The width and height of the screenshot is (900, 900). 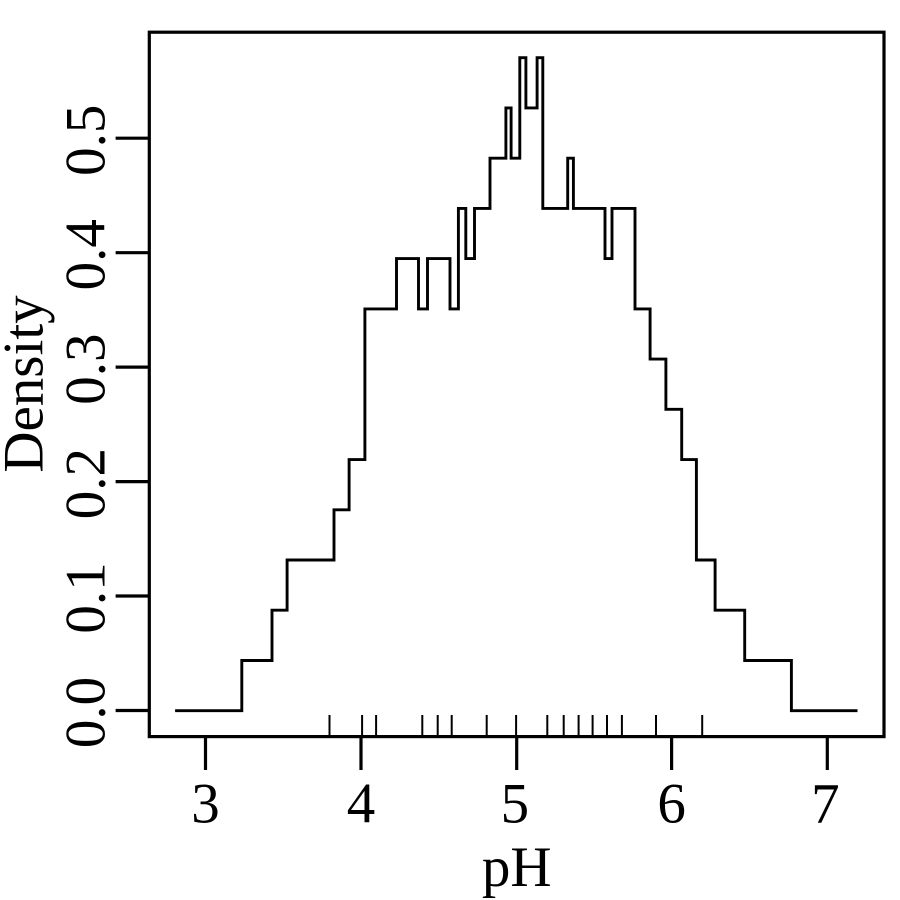 What do you see at coordinates (517, 867) in the screenshot?
I see `svg-text: pH` at bounding box center [517, 867].